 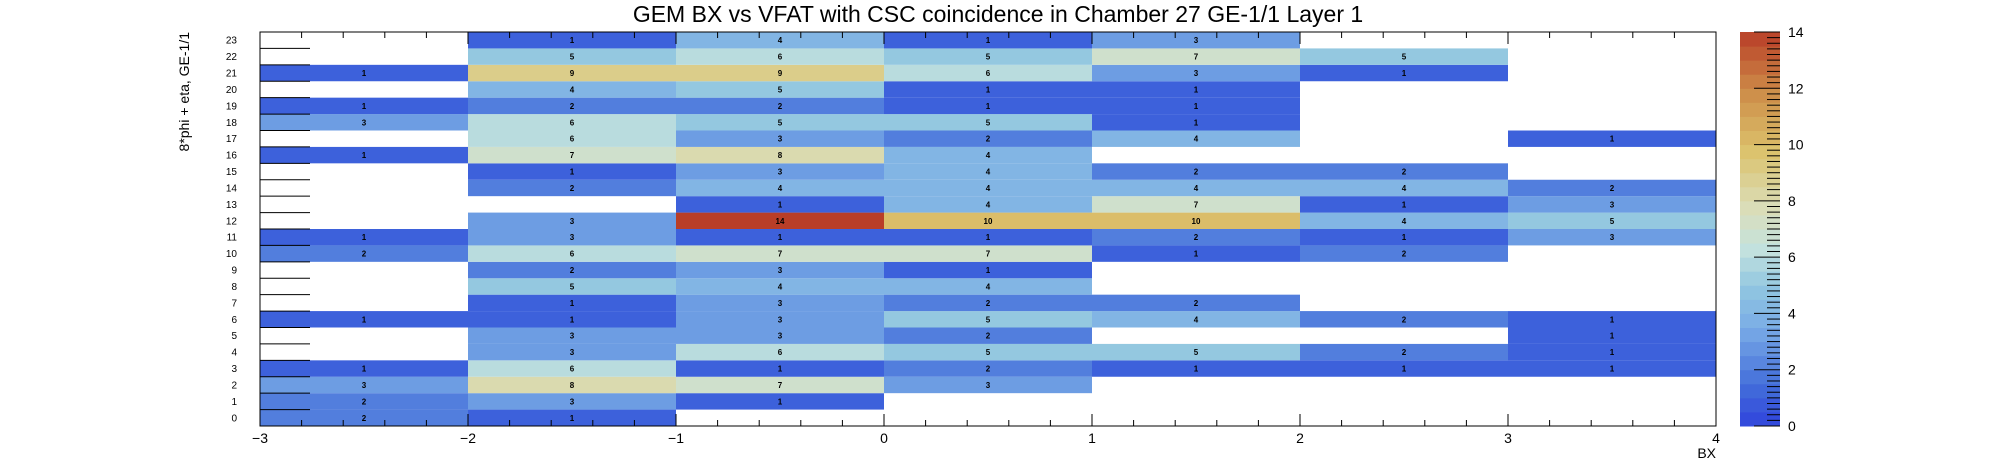 I want to click on y-tick-label: 23, so click(x=232, y=41).